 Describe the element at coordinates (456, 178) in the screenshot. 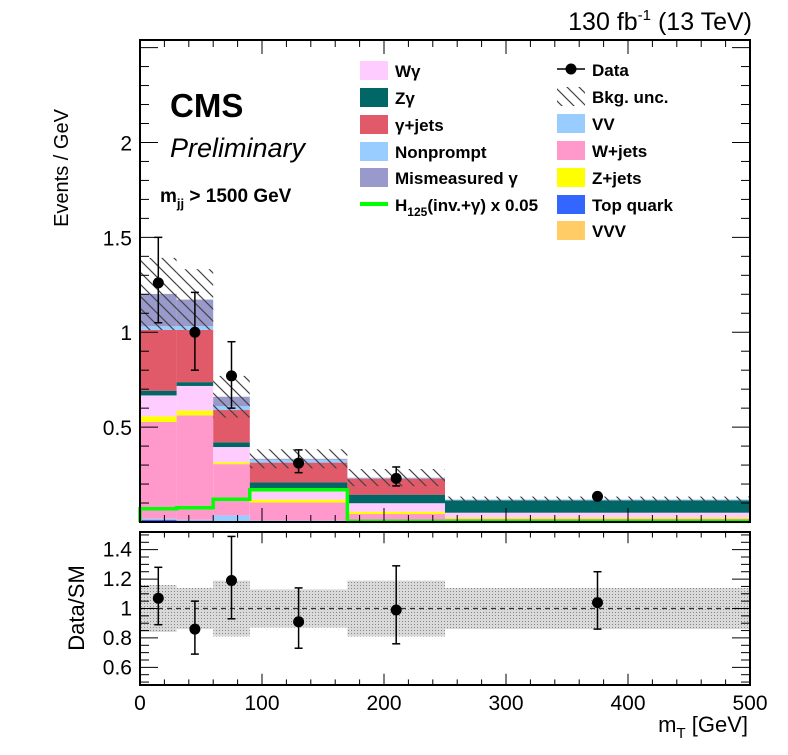

I see `legend-label-mismeasured: Mismeasured γ` at that location.